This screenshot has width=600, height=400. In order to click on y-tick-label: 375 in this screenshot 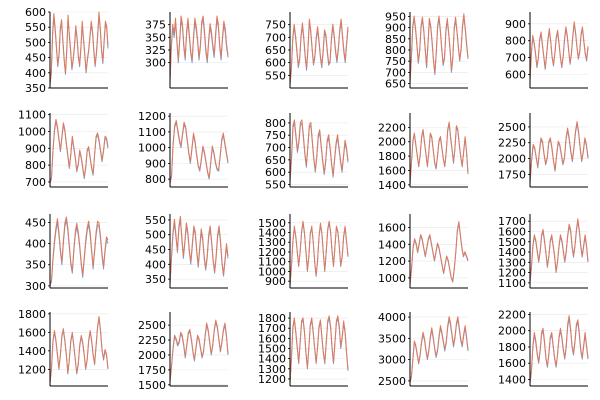, I will do `click(155, 25)`.